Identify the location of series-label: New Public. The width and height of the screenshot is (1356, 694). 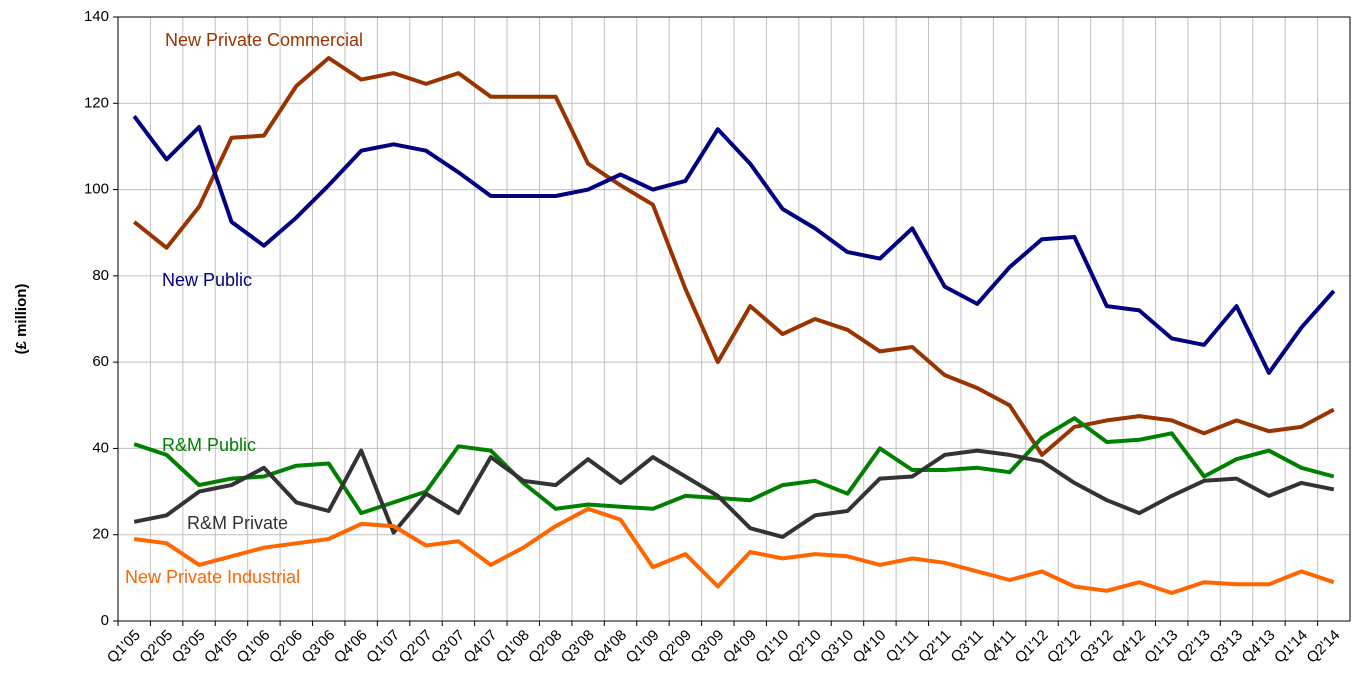
(207, 280).